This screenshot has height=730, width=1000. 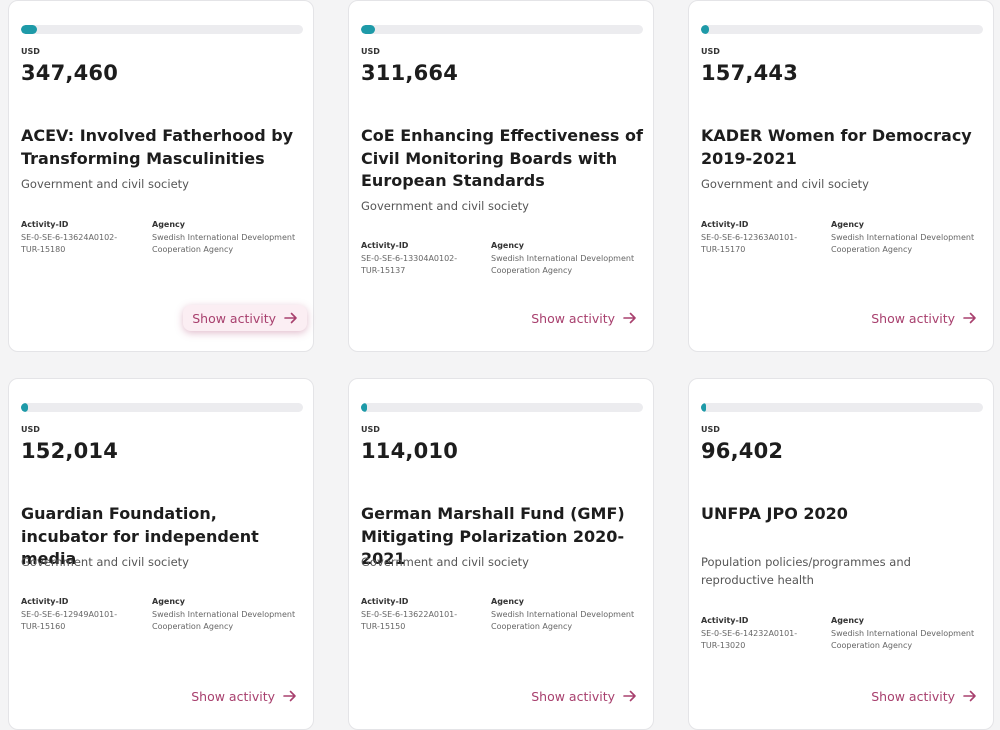 What do you see at coordinates (742, 451) in the screenshot?
I see `amount: 96,402` at bounding box center [742, 451].